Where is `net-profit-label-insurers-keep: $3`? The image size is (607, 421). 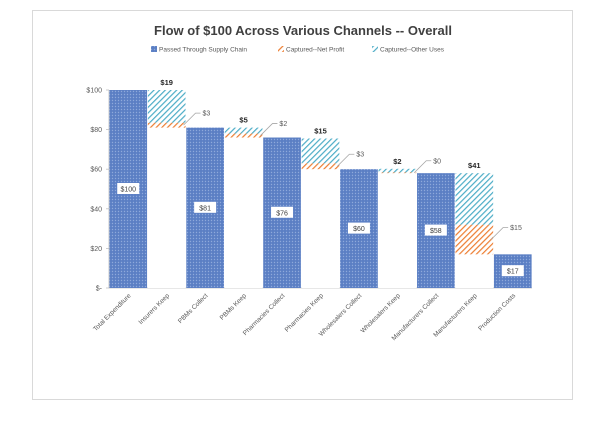
net-profit-label-insurers-keep: $3 is located at coordinates (207, 114).